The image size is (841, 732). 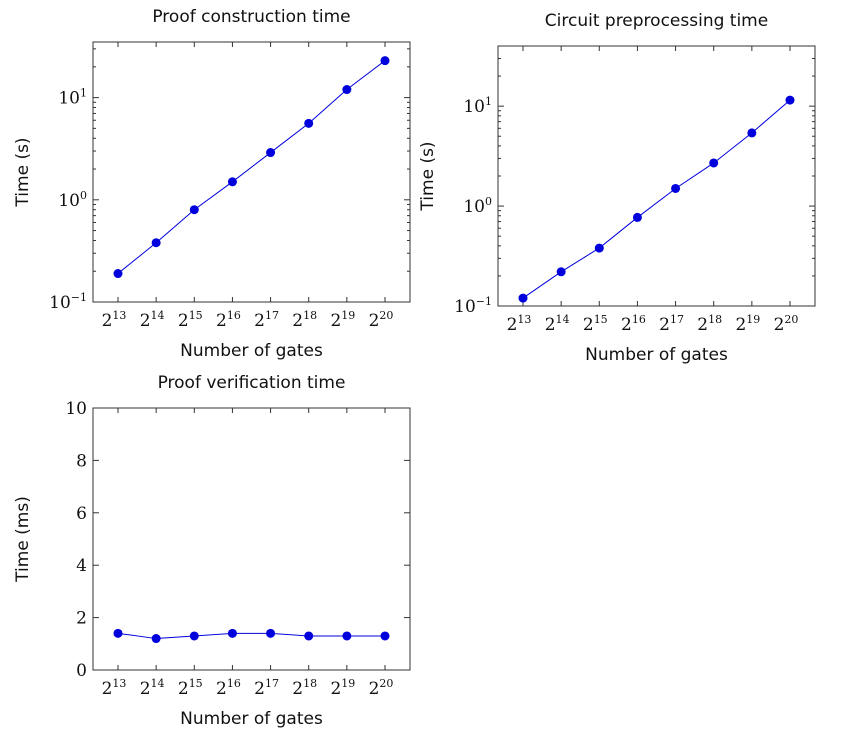 I want to click on x-tick-label: 219, so click(x=342, y=320).